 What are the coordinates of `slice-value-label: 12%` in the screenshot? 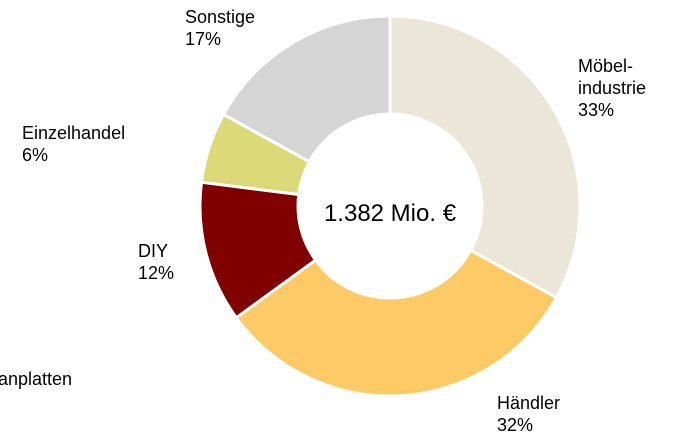 It's located at (156, 273).